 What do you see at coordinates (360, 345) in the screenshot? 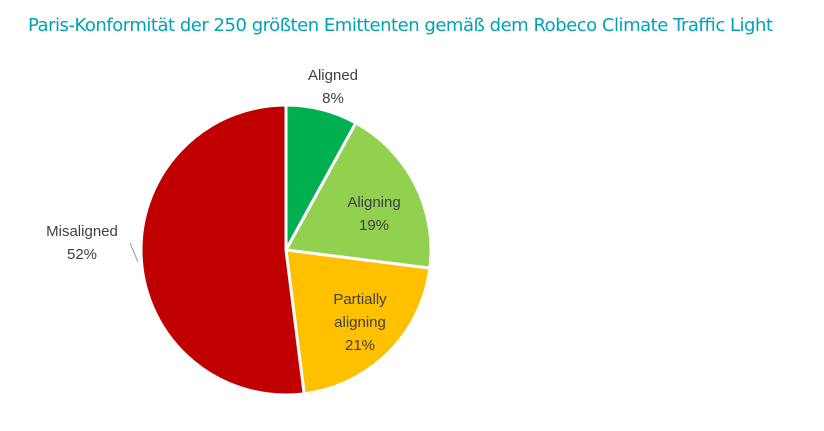
I see `slice-value-label: 21%` at bounding box center [360, 345].